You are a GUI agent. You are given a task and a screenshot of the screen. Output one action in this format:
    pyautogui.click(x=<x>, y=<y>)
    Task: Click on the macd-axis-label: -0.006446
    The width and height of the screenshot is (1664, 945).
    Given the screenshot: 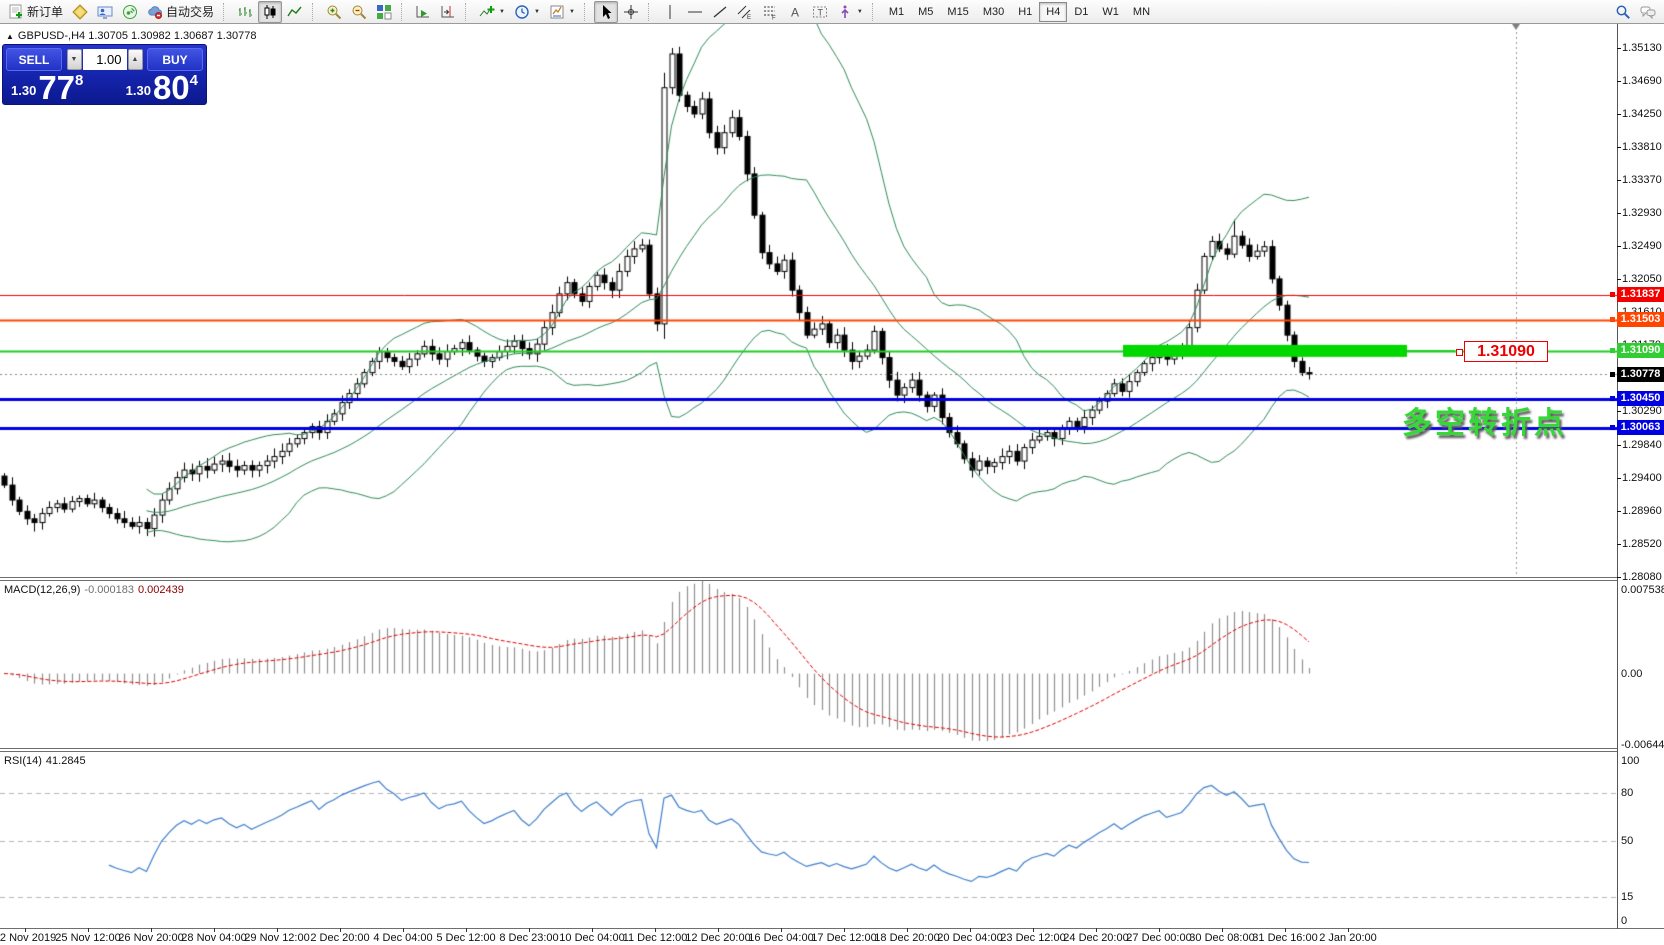 What is the action you would take?
    pyautogui.click(x=1642, y=745)
    